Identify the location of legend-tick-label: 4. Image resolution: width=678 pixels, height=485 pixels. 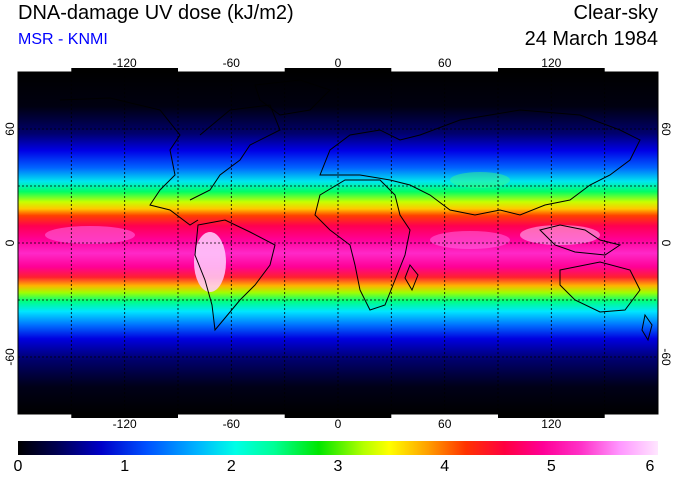
(445, 466).